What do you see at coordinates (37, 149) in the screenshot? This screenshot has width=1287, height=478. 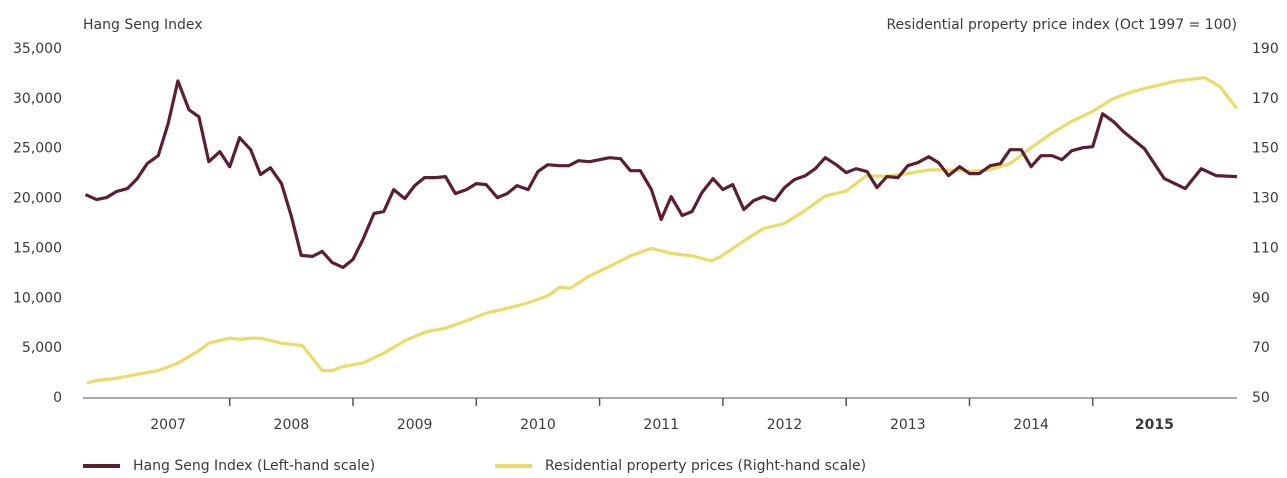 I see `y-tick-label: 25,000` at bounding box center [37, 149].